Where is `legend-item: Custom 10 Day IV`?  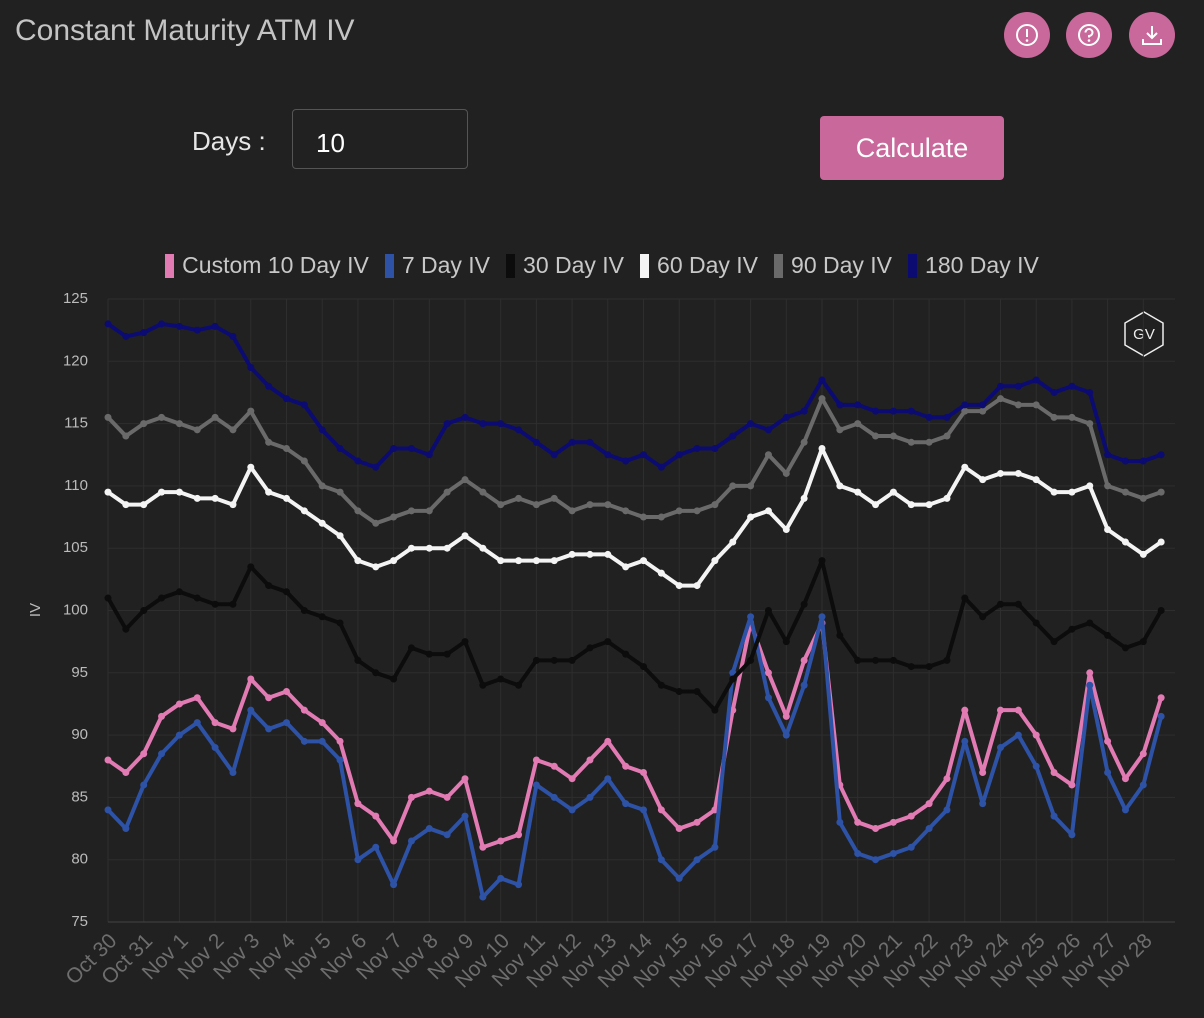 legend-item: Custom 10 Day IV is located at coordinates (267, 265).